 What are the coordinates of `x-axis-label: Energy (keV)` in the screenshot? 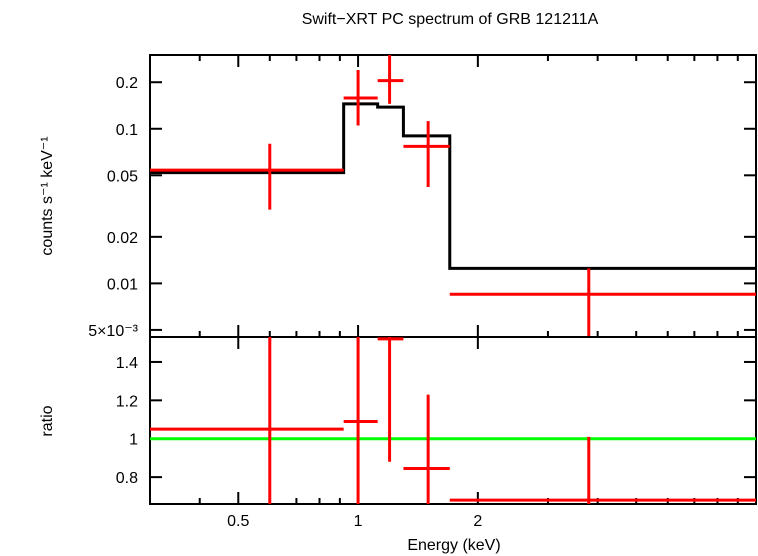 It's located at (453, 545).